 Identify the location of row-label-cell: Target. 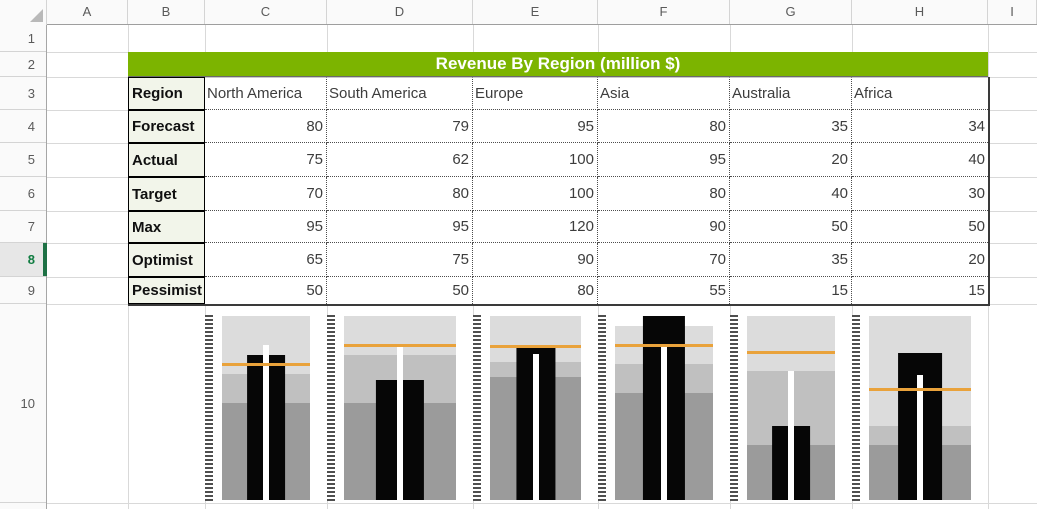
(166, 194).